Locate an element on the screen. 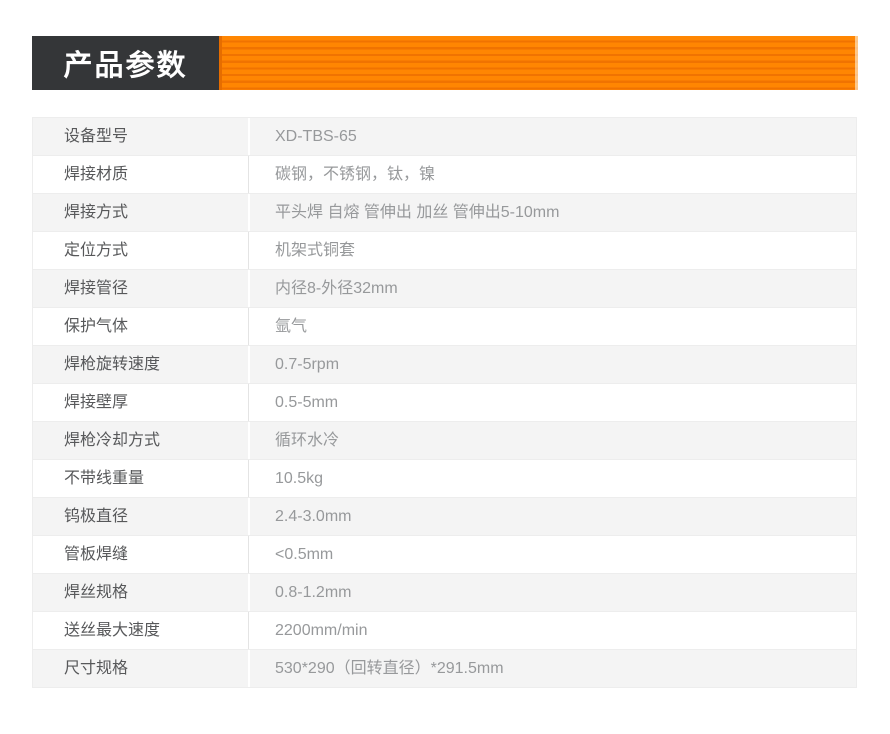 The width and height of the screenshot is (890, 734). spec-value: 10.5kg is located at coordinates (552, 478).